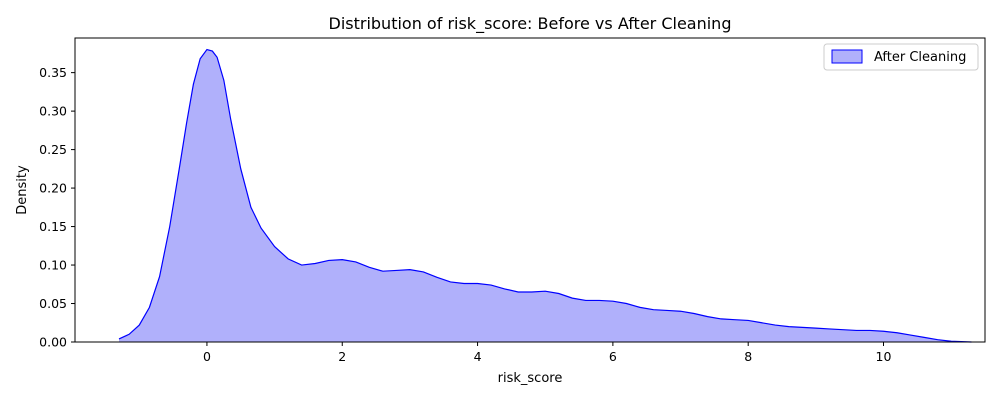 The image size is (1000, 400). What do you see at coordinates (53, 188) in the screenshot?
I see `y-tick-label: 0.20` at bounding box center [53, 188].